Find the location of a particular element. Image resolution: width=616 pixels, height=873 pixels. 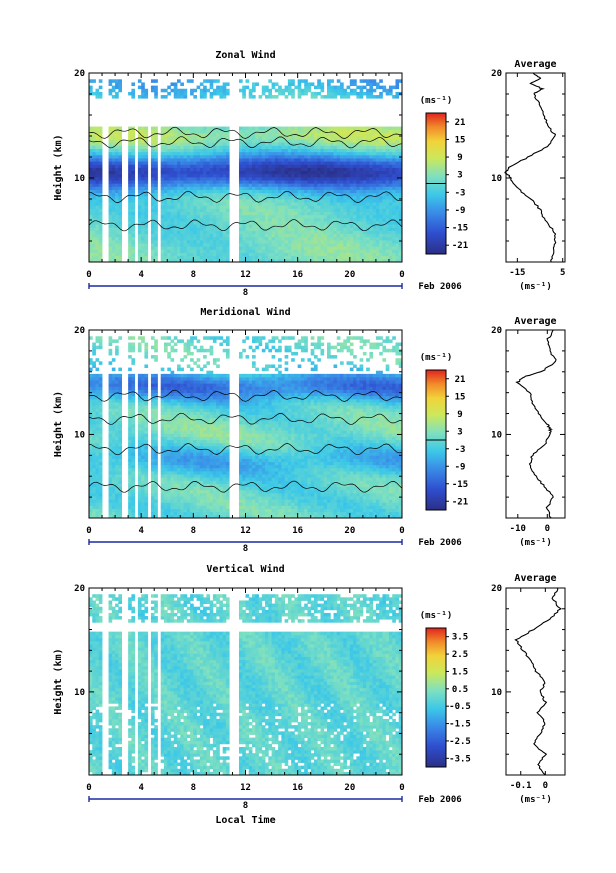

profile-y-tick-label: 10 is located at coordinates (496, 179).